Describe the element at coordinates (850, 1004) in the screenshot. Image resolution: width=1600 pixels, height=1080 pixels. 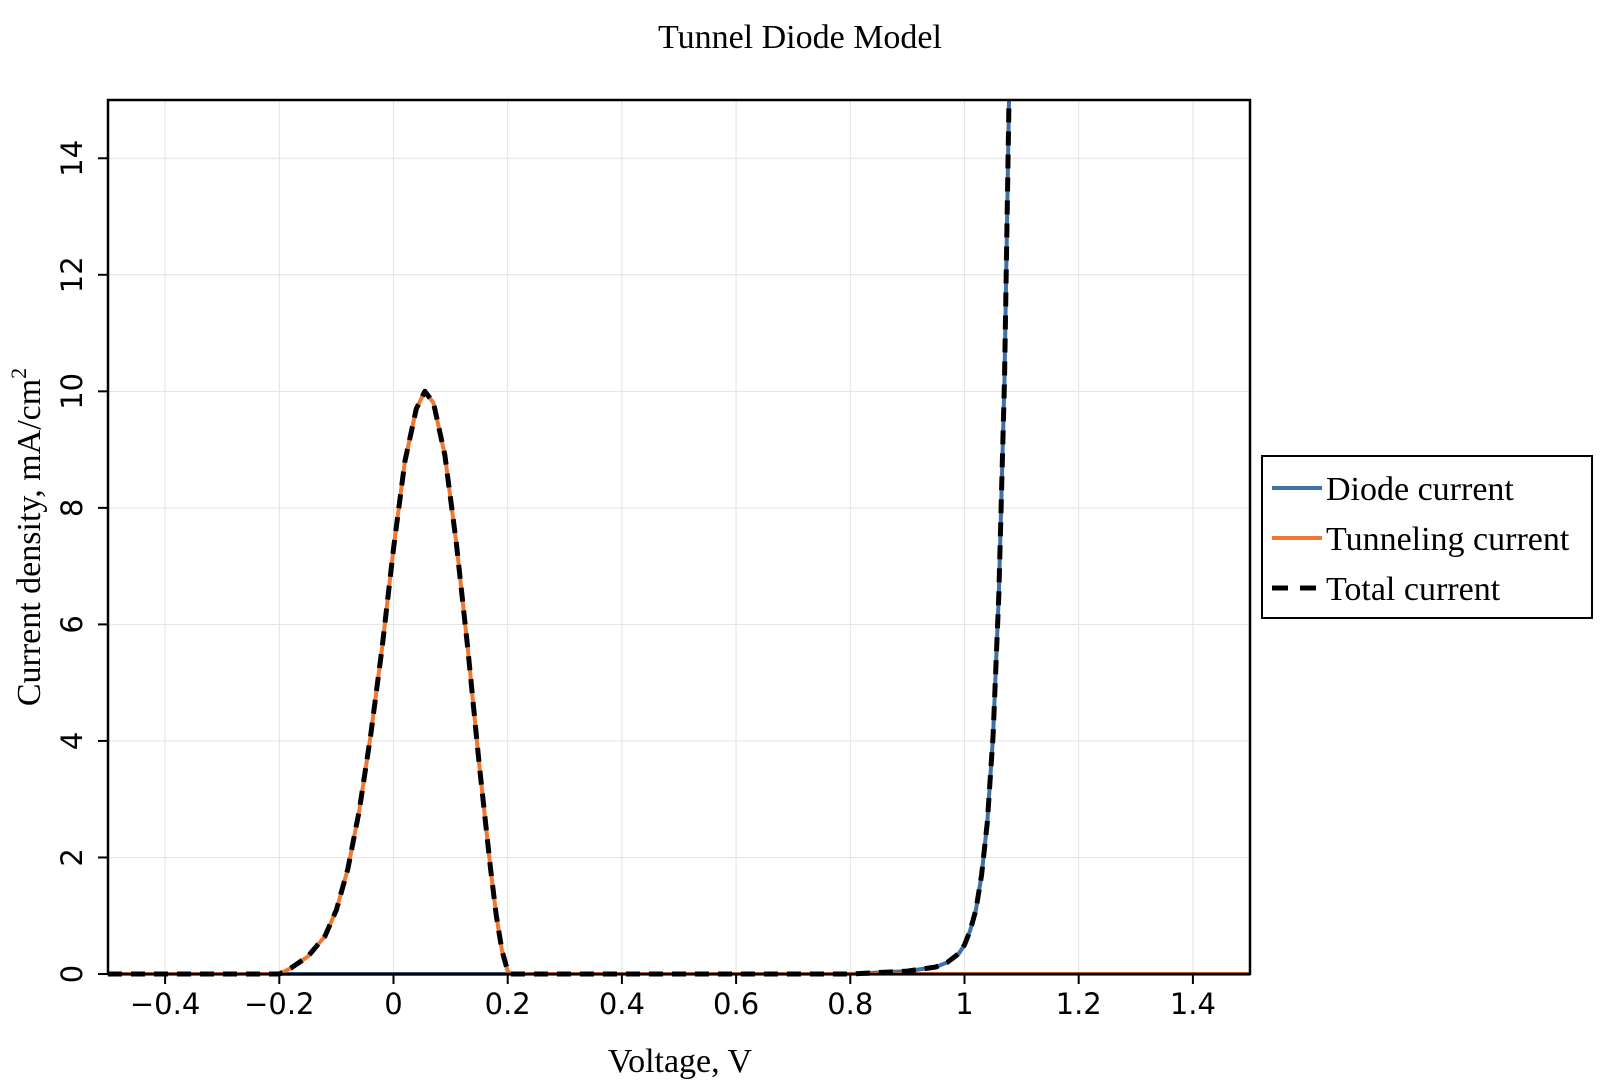
I see `x-tick-label: 0.8` at that location.